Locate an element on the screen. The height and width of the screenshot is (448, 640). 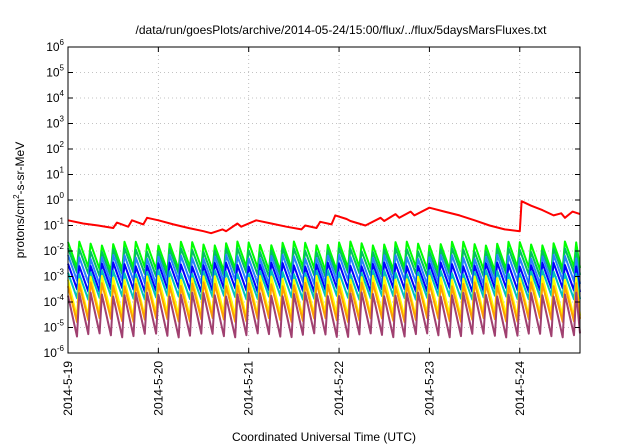
y-label-suffix: -s-sr-MeV is located at coordinates (20, 168).